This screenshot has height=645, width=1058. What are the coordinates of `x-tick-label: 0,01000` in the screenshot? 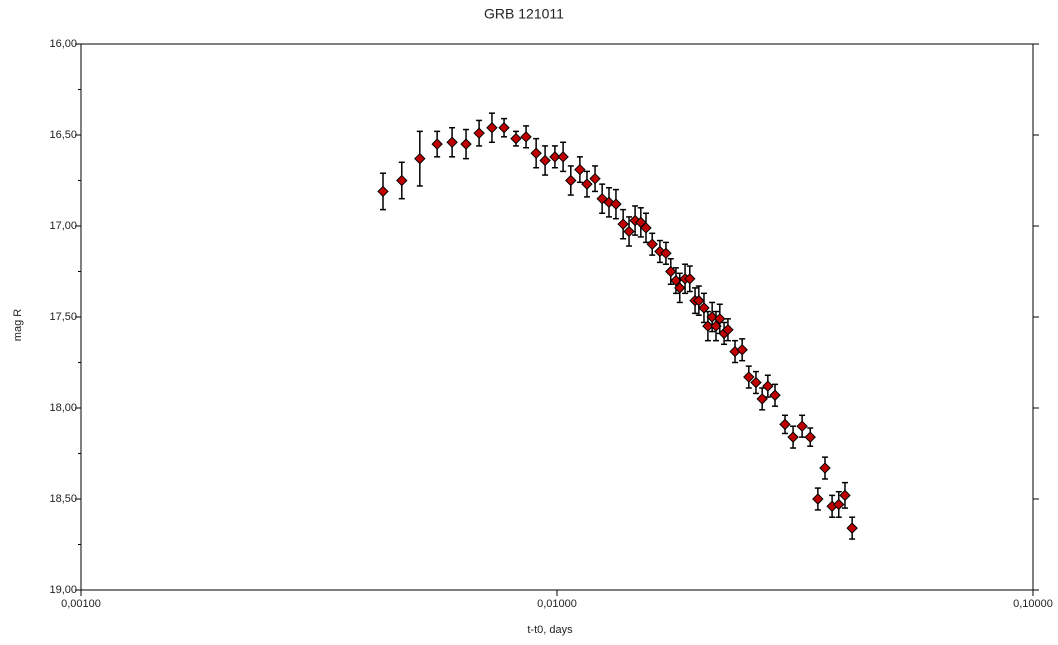 It's located at (557, 604).